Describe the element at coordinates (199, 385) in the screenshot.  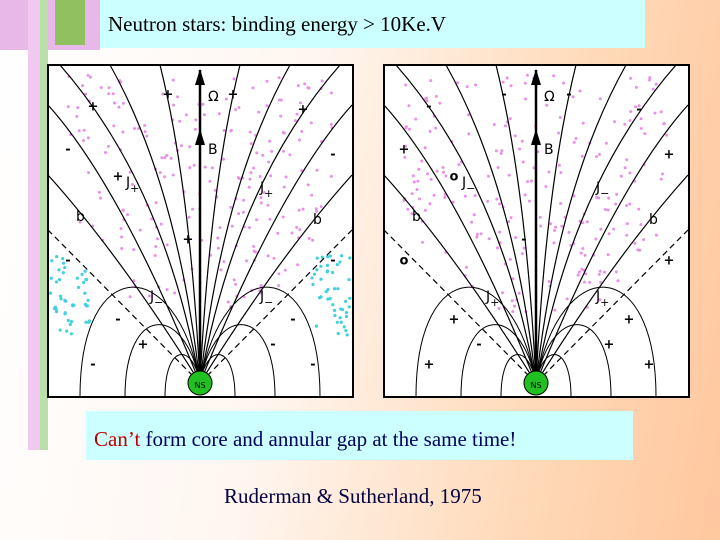
I see `diagram-label: NS` at that location.